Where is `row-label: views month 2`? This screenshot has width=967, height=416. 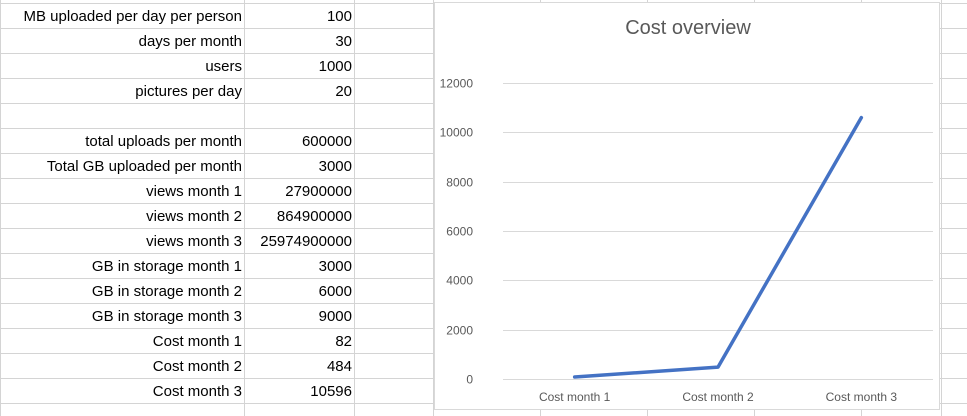 row-label: views month 2 is located at coordinates (194, 216).